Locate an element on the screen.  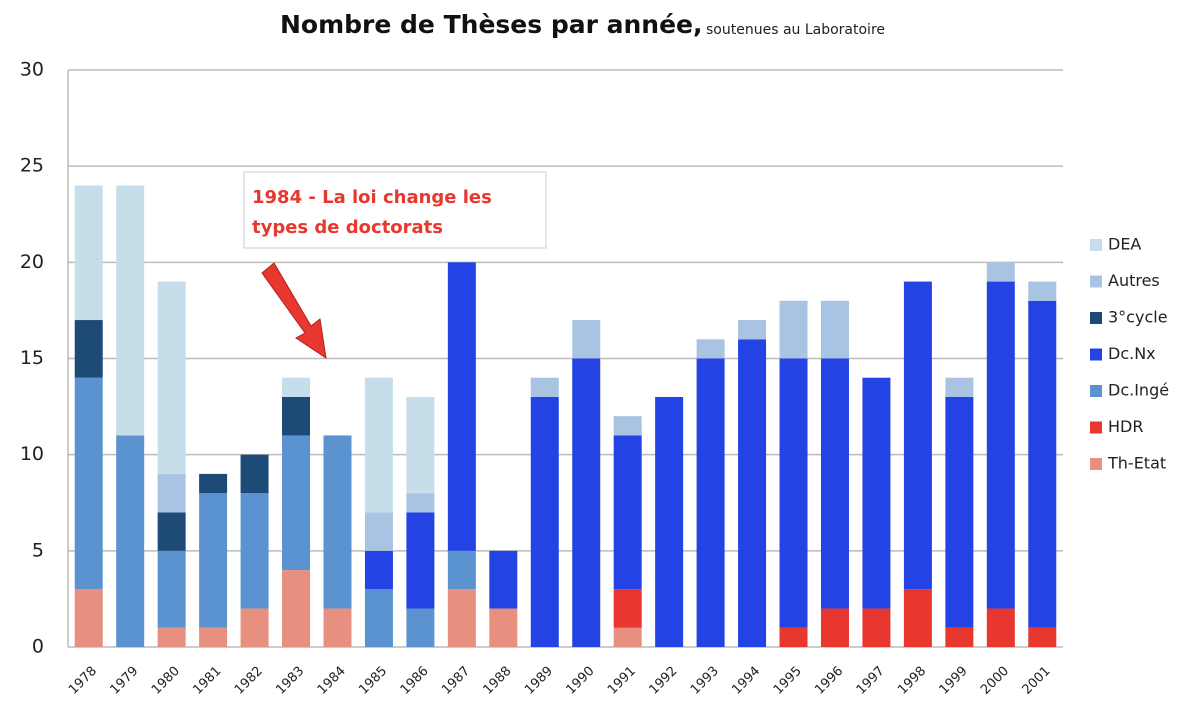
x-tick-label: 1978 is located at coordinates (83, 681).